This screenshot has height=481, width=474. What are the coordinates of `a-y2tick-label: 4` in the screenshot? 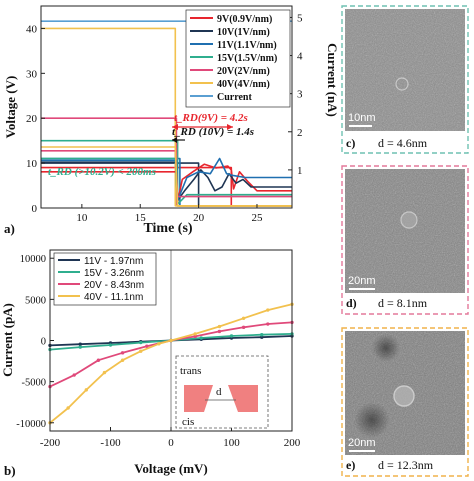 It's located at (300, 57).